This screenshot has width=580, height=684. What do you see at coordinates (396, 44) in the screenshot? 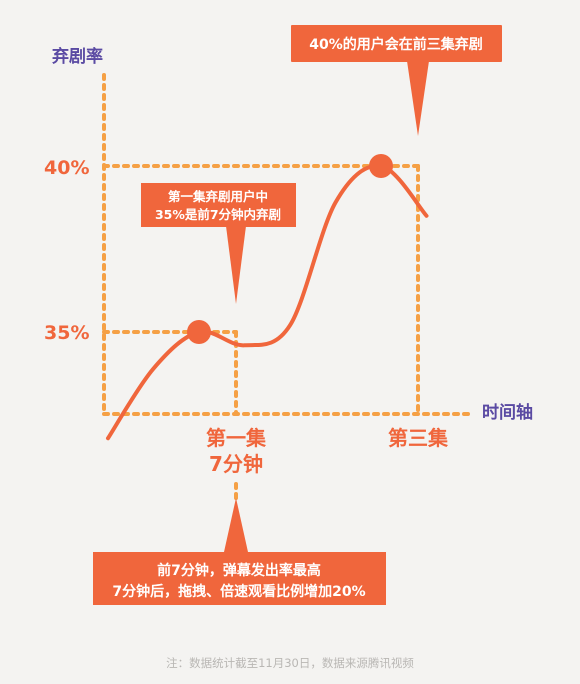
I see `callout-top-text: 40%的用户会在前三集弃剧` at bounding box center [396, 44].